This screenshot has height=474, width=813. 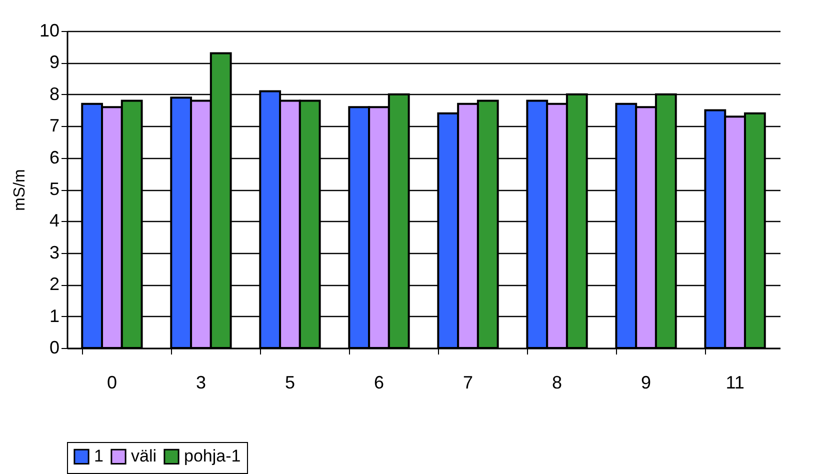 What do you see at coordinates (49, 30) in the screenshot?
I see `y-tick-label: 10` at bounding box center [49, 30].